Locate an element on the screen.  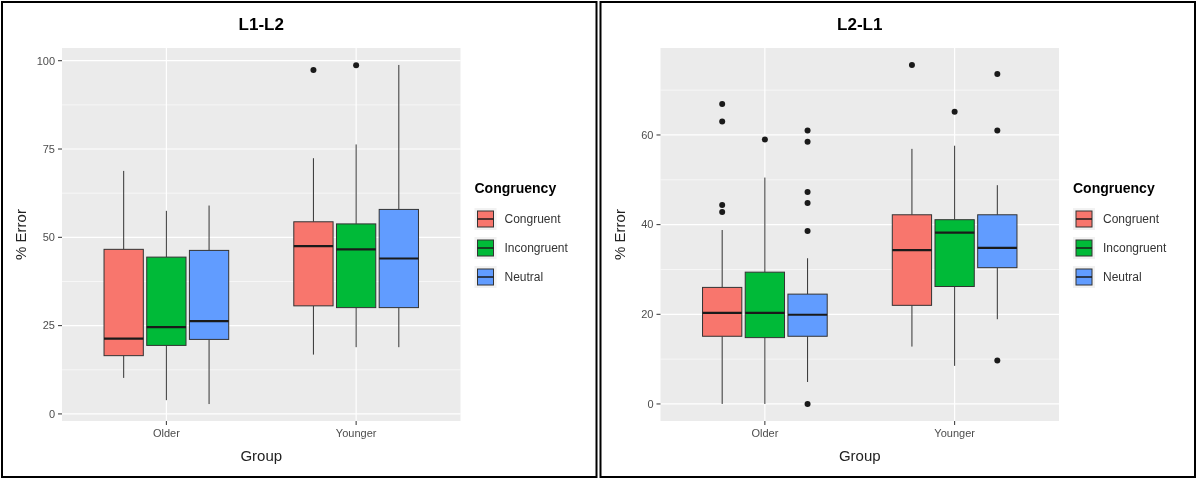
y-tick-label: 20 is located at coordinates (647, 314).